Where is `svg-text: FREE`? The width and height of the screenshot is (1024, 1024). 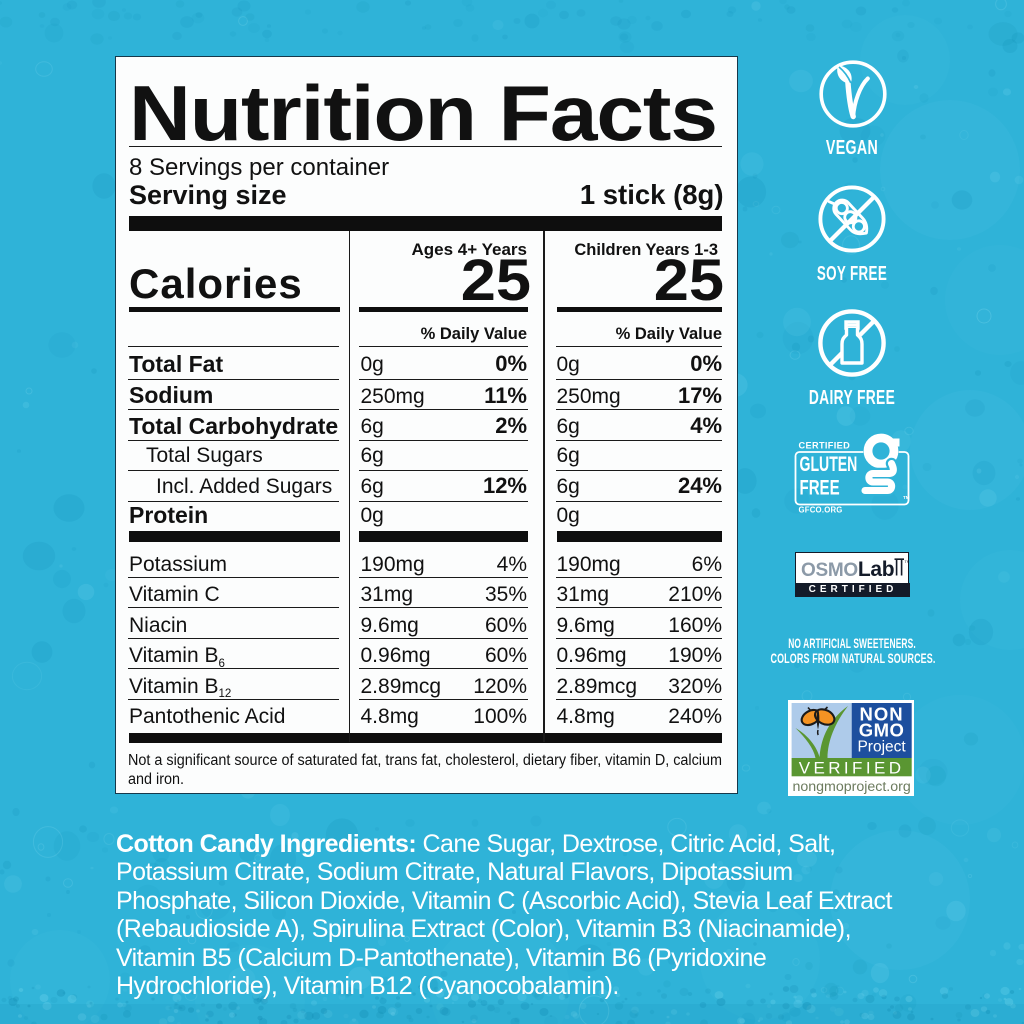
svg-text: FREE is located at coordinates (820, 487).